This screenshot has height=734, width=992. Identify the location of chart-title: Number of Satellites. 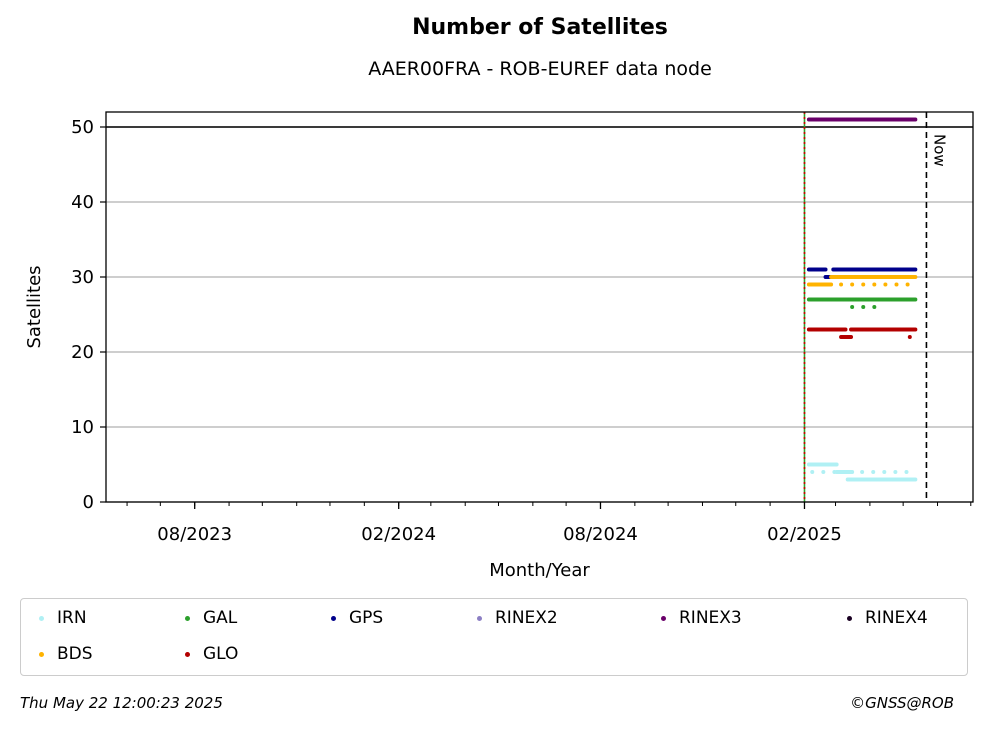
(540, 27).